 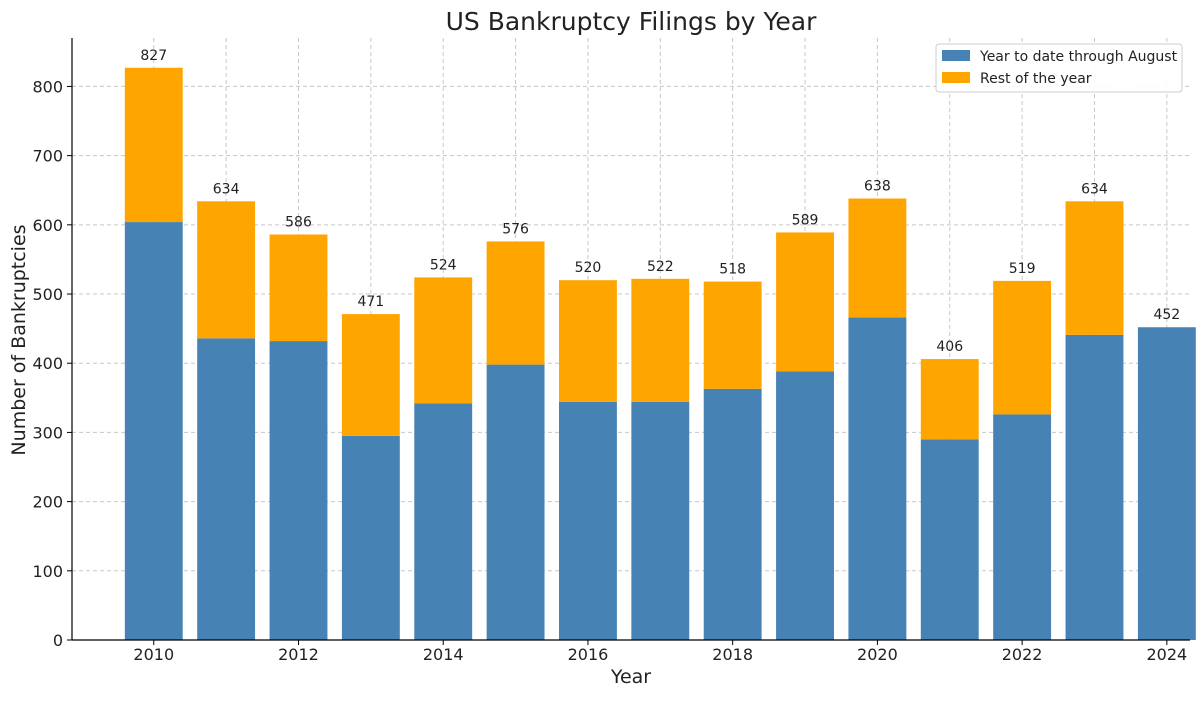 What do you see at coordinates (47, 156) in the screenshot?
I see `y-tick-label: 700` at bounding box center [47, 156].